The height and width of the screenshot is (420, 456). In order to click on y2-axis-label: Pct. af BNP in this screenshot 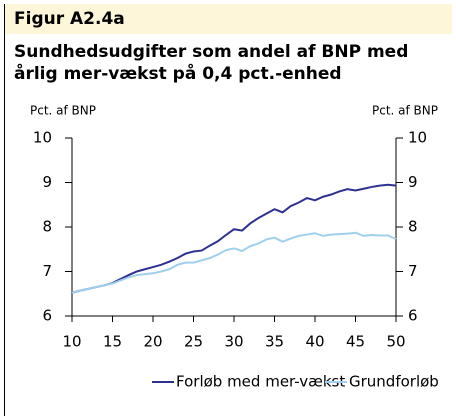, I will do `click(405, 111)`.